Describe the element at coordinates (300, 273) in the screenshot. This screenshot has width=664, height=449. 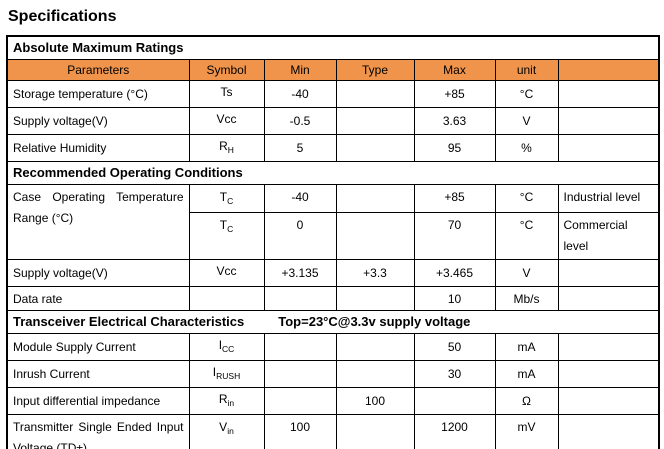
I see `min-cell: +3.135` at that location.